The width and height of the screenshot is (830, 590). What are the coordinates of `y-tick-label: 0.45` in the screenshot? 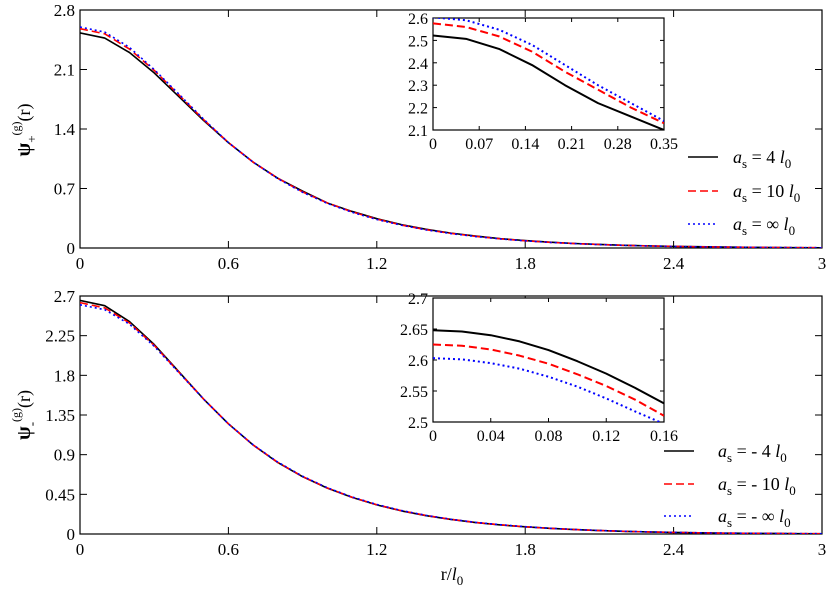 It's located at (60, 494).